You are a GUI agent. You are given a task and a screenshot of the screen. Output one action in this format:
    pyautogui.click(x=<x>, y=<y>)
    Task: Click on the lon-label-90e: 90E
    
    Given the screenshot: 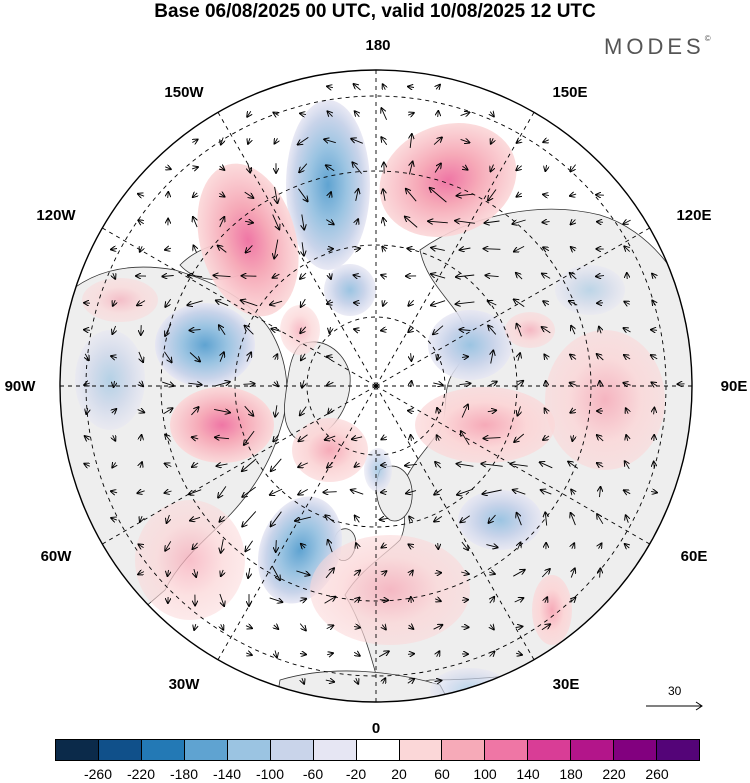 What is the action you would take?
    pyautogui.click(x=734, y=386)
    